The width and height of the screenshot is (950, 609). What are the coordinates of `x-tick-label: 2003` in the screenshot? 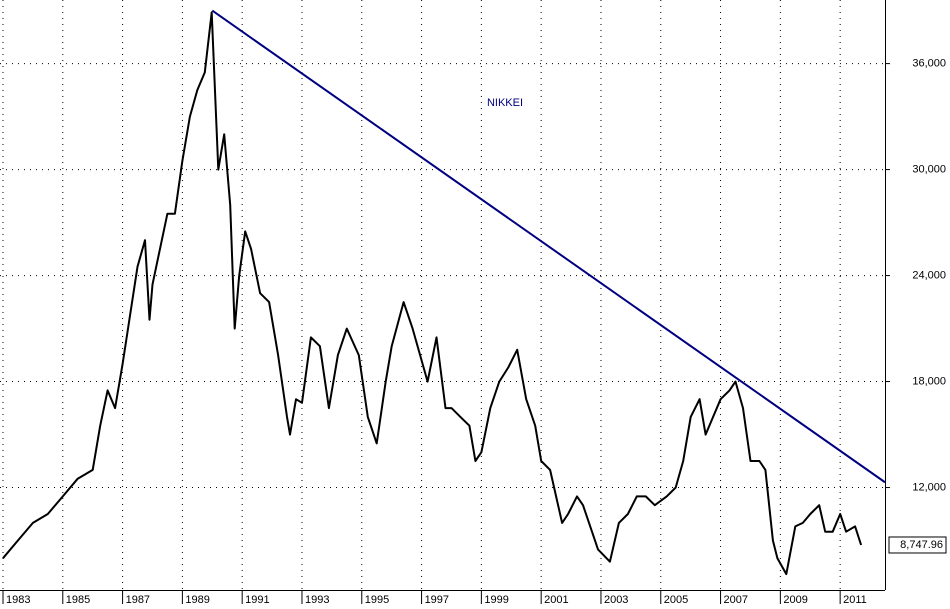 It's located at (616, 600).